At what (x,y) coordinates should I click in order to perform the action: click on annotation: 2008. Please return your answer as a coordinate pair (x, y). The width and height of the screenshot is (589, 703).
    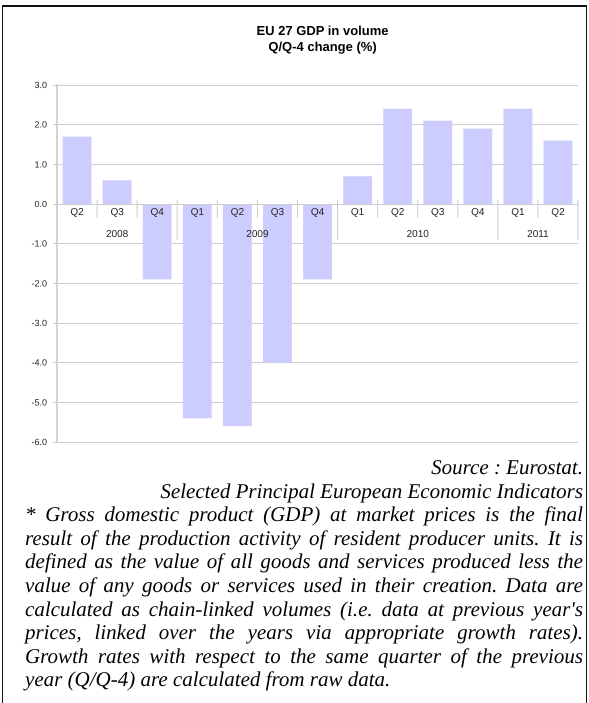
    Looking at the image, I should click on (117, 234).